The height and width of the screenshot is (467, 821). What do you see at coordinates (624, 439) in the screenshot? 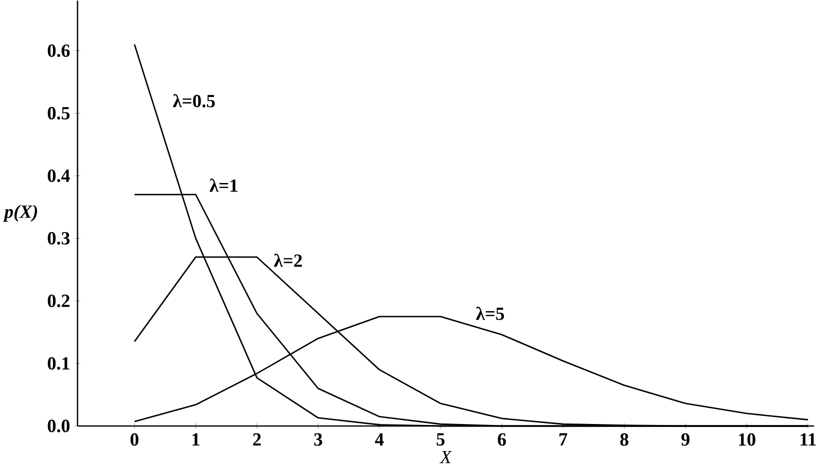
I see `x-tick-label: 8` at bounding box center [624, 439].